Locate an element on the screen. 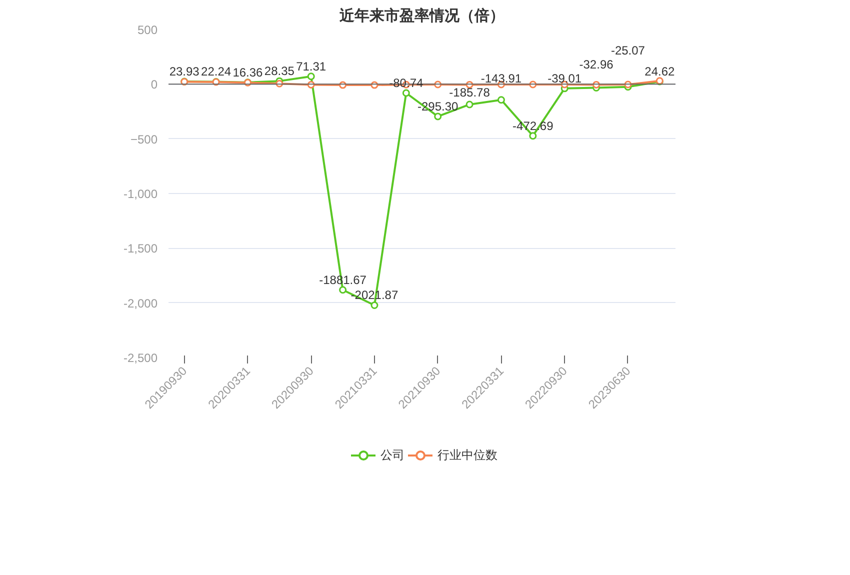 Image resolution: width=850 pixels, height=575 pixels. y-tick-label: -2,500 is located at coordinates (140, 358).